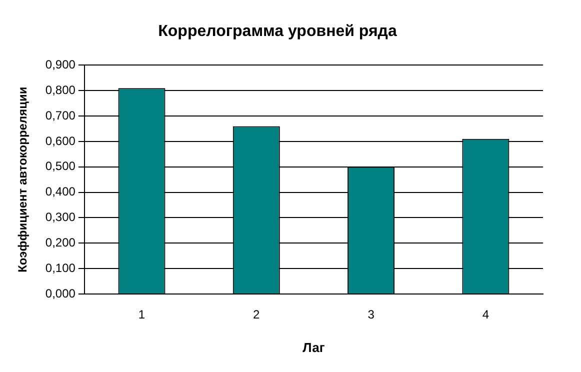 The image size is (581, 372). What do you see at coordinates (277, 31) in the screenshot?
I see `chart-title: Коррелограмма уровней ряда` at bounding box center [277, 31].